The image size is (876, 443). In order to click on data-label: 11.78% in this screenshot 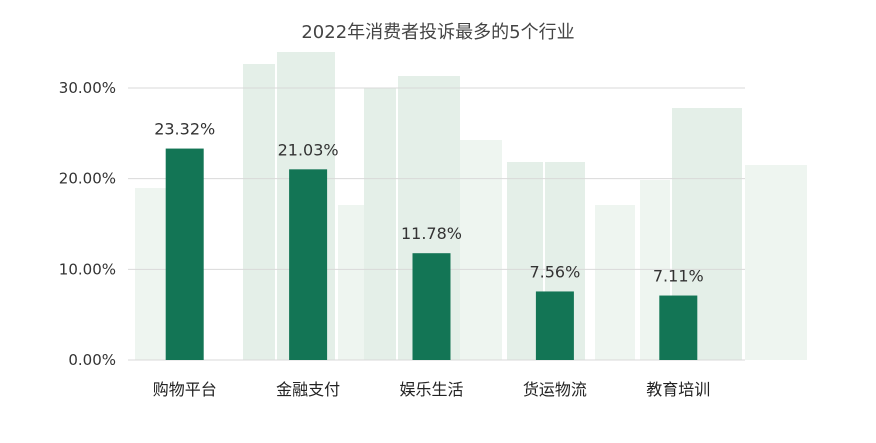, I will do `click(431, 233)`.